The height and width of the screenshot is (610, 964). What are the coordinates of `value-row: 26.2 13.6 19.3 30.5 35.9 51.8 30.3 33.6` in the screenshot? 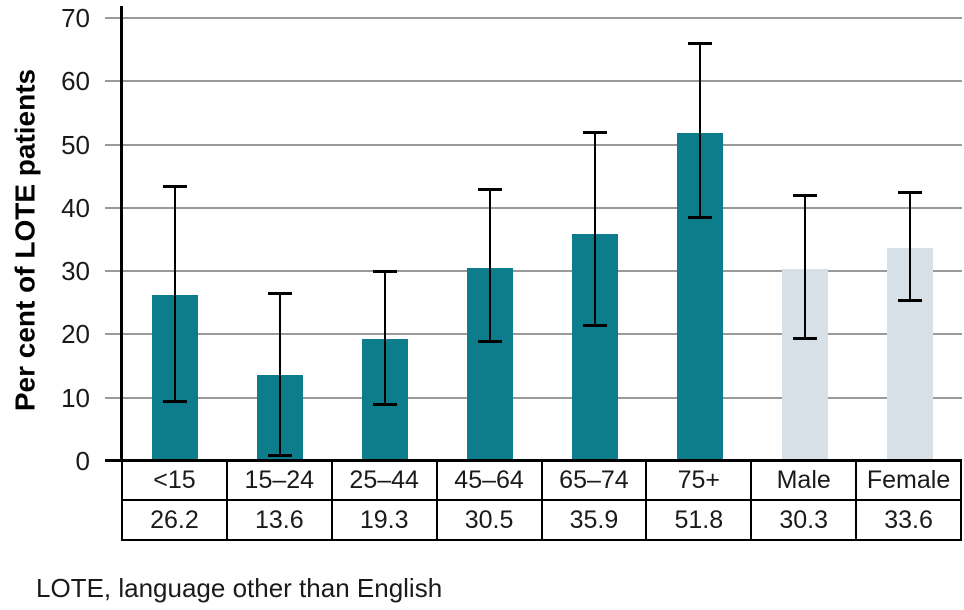 It's located at (541, 520).